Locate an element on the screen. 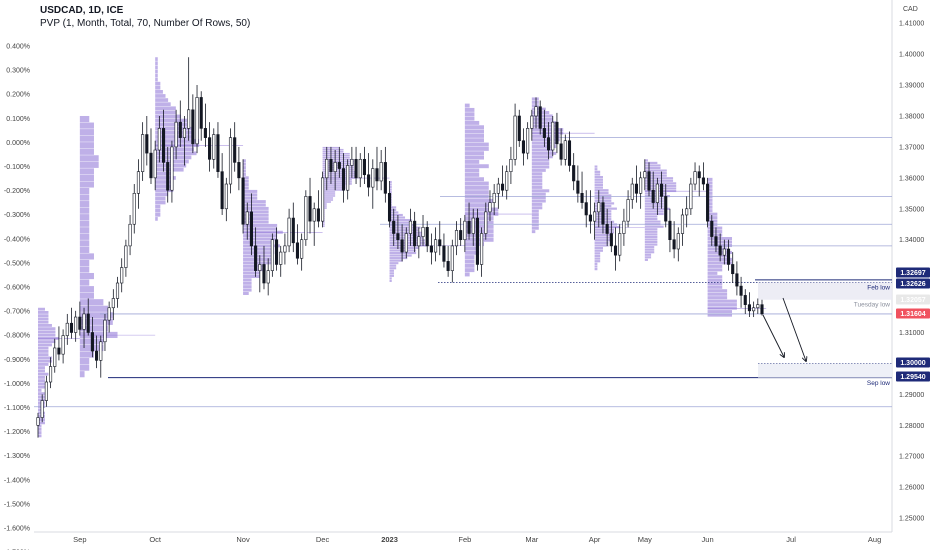 This screenshot has height=550, width=932. price-badge-label: 1.31604 is located at coordinates (912, 314).